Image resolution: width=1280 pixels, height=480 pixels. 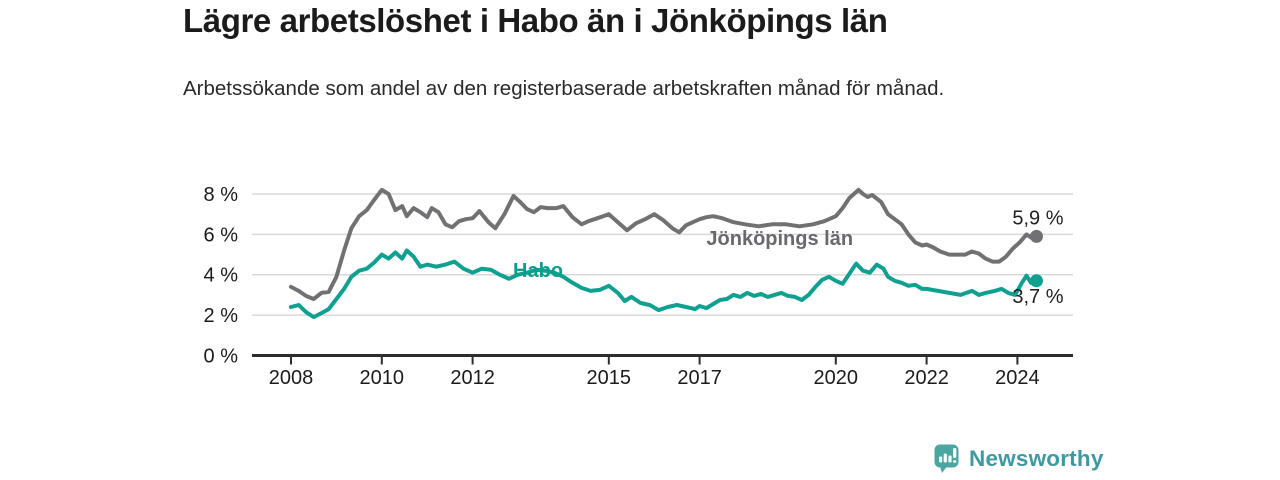 What do you see at coordinates (221, 357) in the screenshot?
I see `y-axis-label-0pct: 0 %` at bounding box center [221, 357].